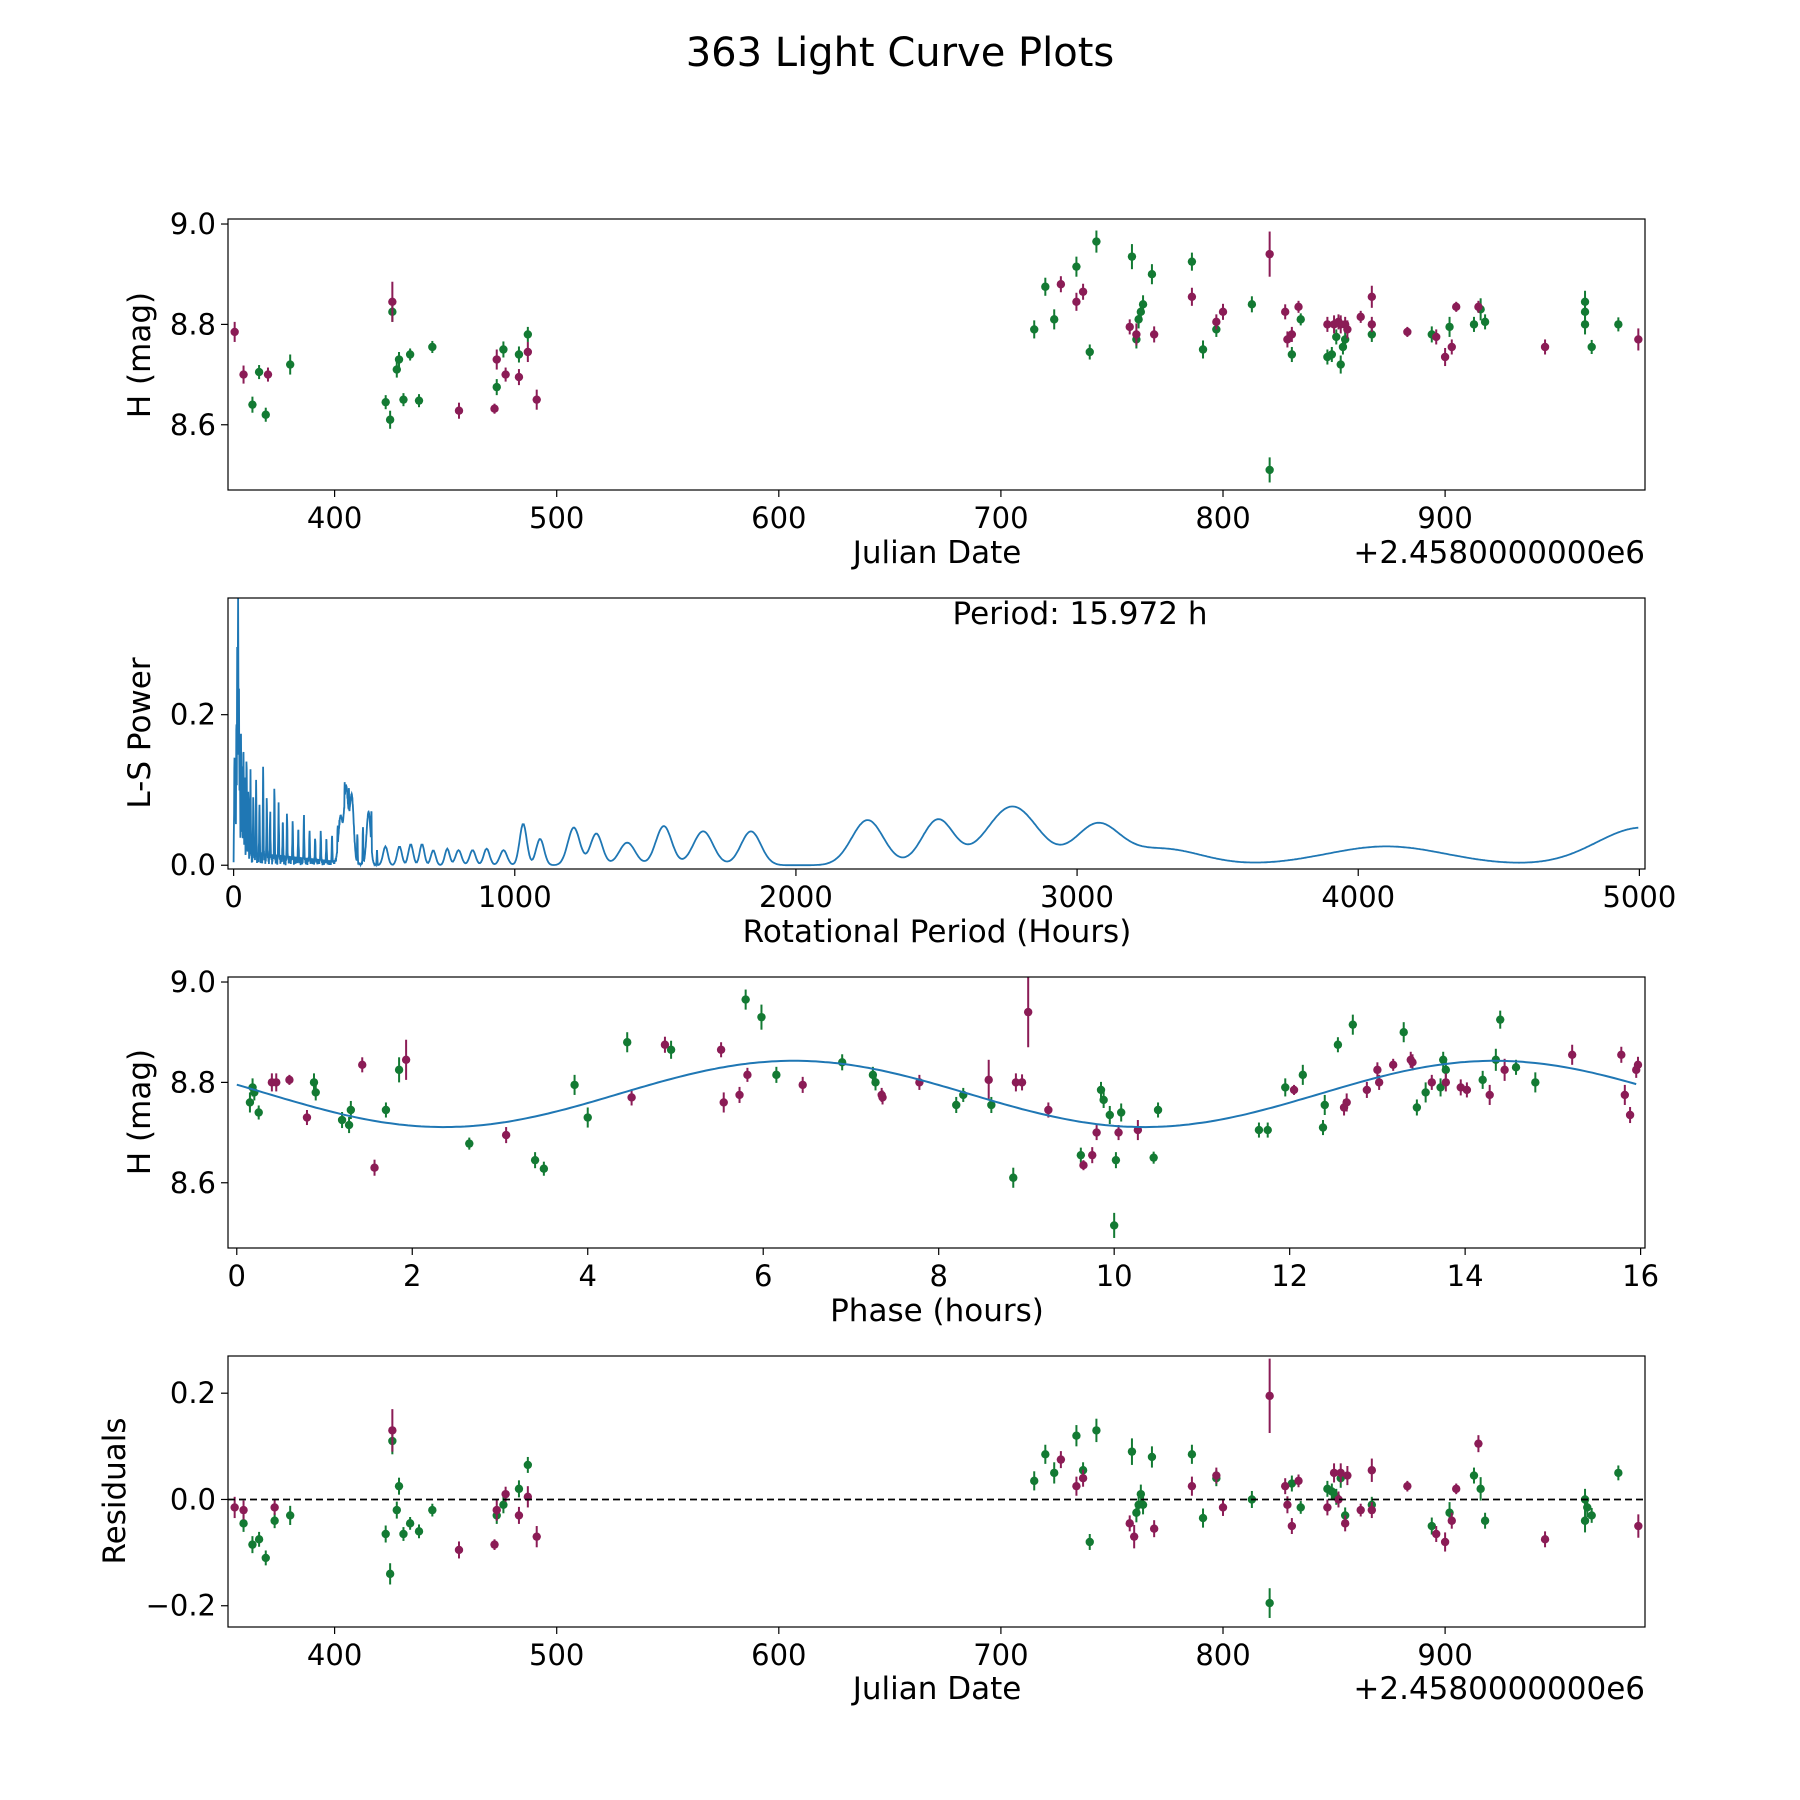  Describe the element at coordinates (936, 1094) in the screenshot. I see `fit-curve` at that location.